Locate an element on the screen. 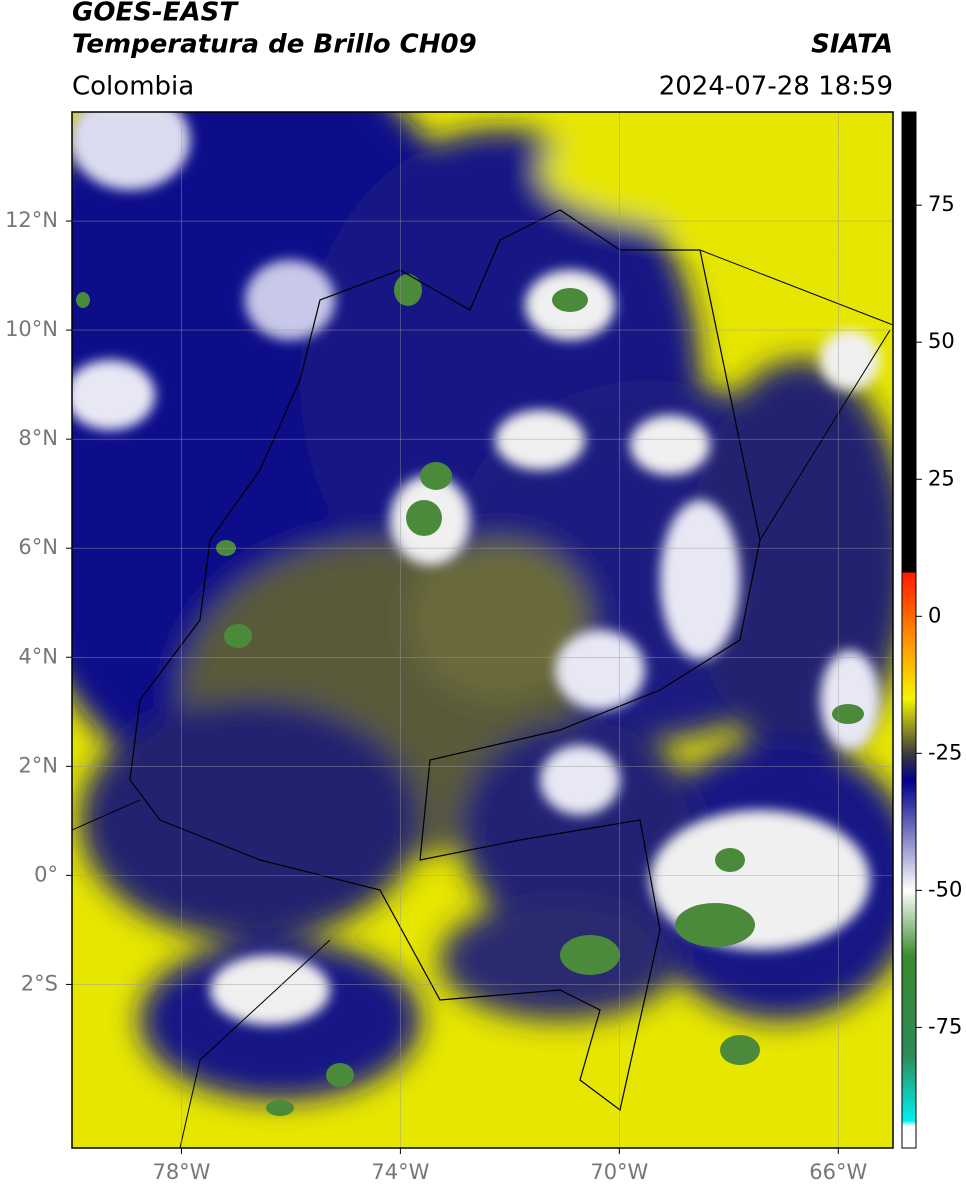 This screenshot has width=966, height=1194. y-tick-label: 2°N is located at coordinates (38, 765).